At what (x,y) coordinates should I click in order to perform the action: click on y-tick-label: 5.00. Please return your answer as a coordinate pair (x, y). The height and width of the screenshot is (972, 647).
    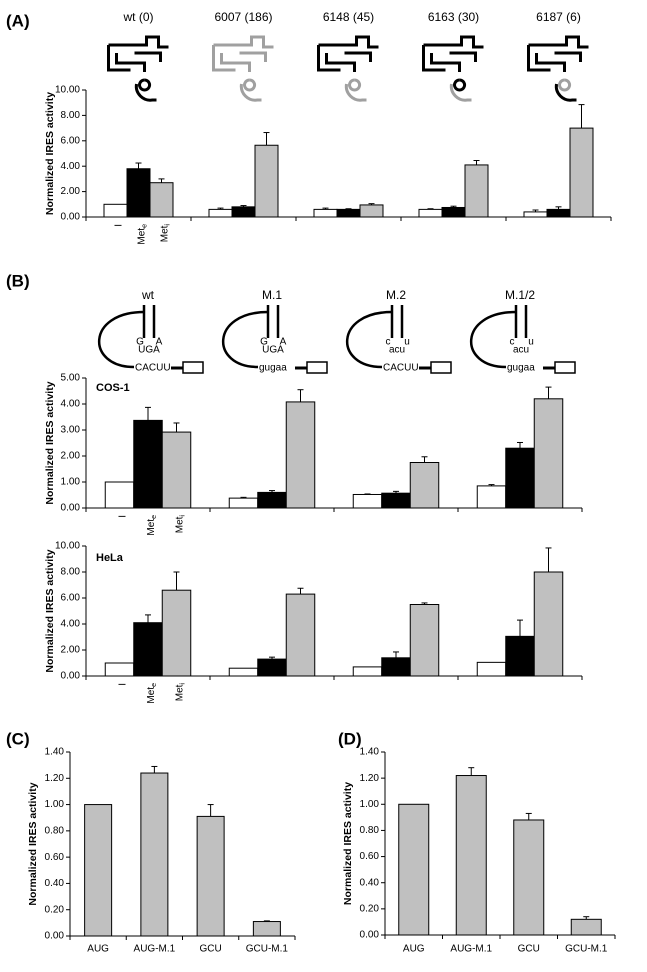
    Looking at the image, I should click on (71, 378).